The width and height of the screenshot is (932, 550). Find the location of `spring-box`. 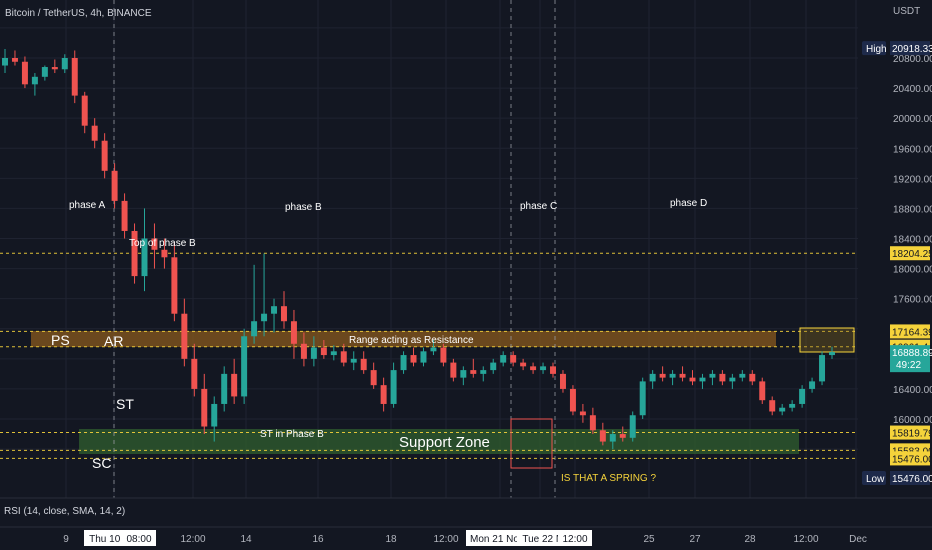

spring-box is located at coordinates (531, 443).